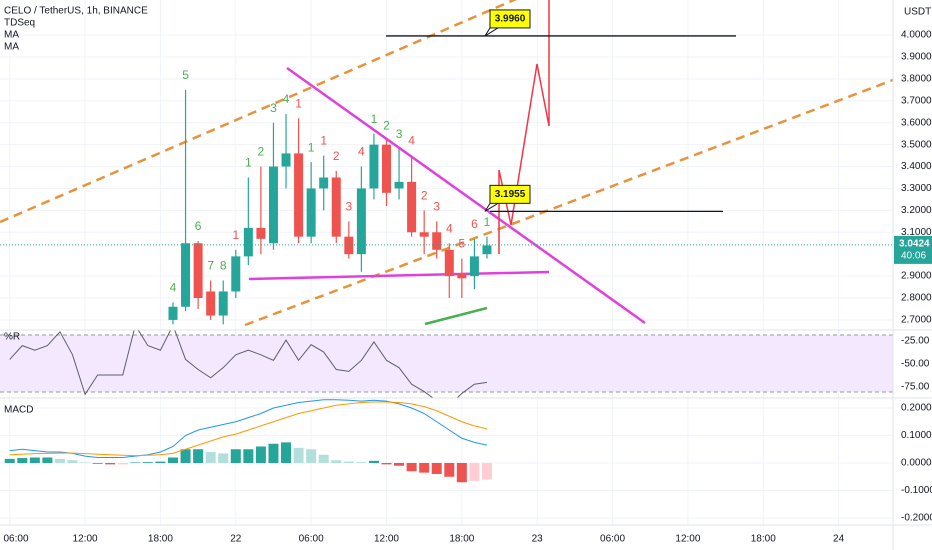  Describe the element at coordinates (839, 539) in the screenshot. I see `x-tick-label: 24` at that location.